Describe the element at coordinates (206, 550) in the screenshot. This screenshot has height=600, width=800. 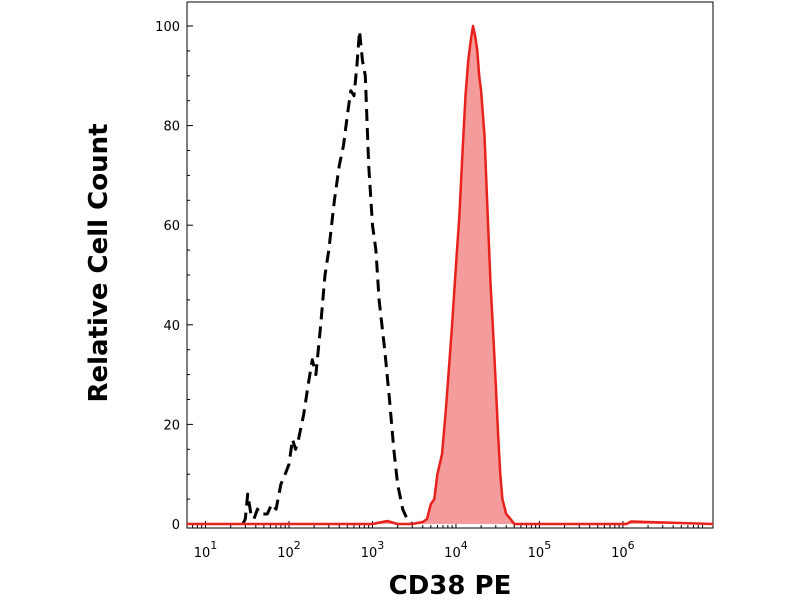
I see `x-tick-label: 10¹` at that location.